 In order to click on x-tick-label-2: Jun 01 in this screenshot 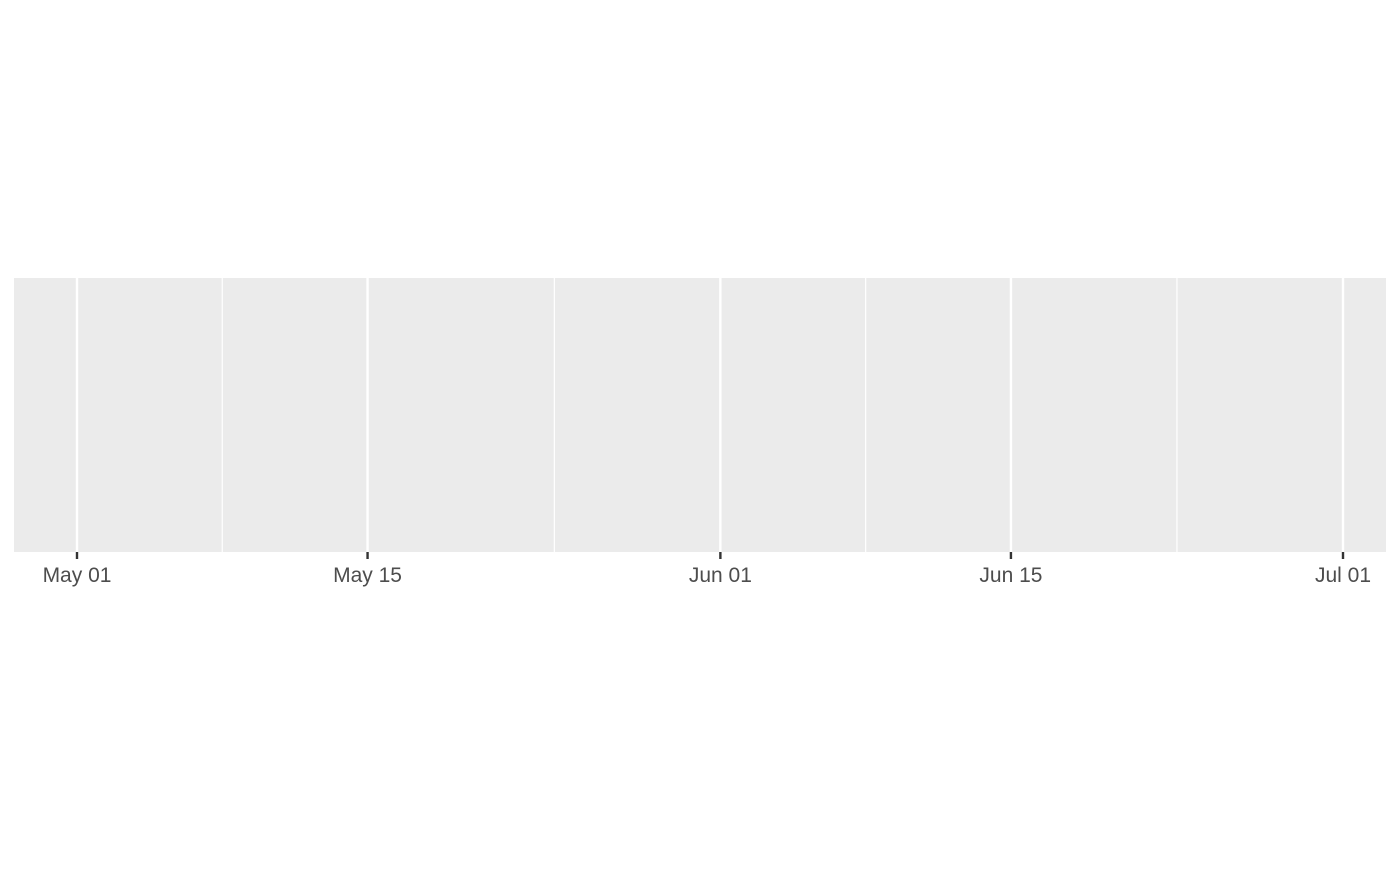, I will do `click(720, 575)`.